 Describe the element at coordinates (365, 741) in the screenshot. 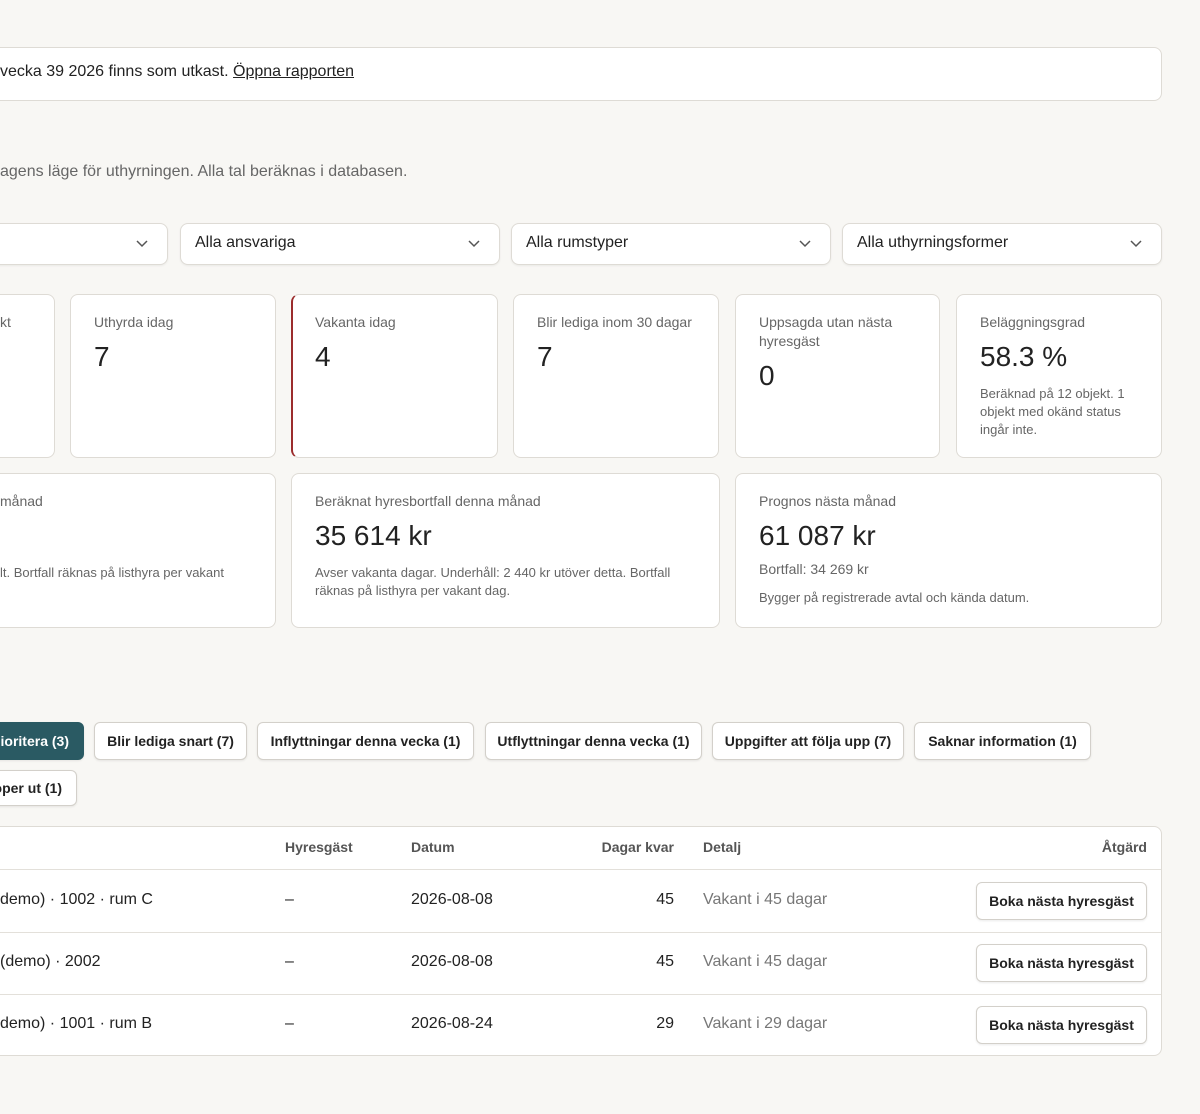

I see `filter-tab: Inflyttningar denna vecka (1)` at that location.